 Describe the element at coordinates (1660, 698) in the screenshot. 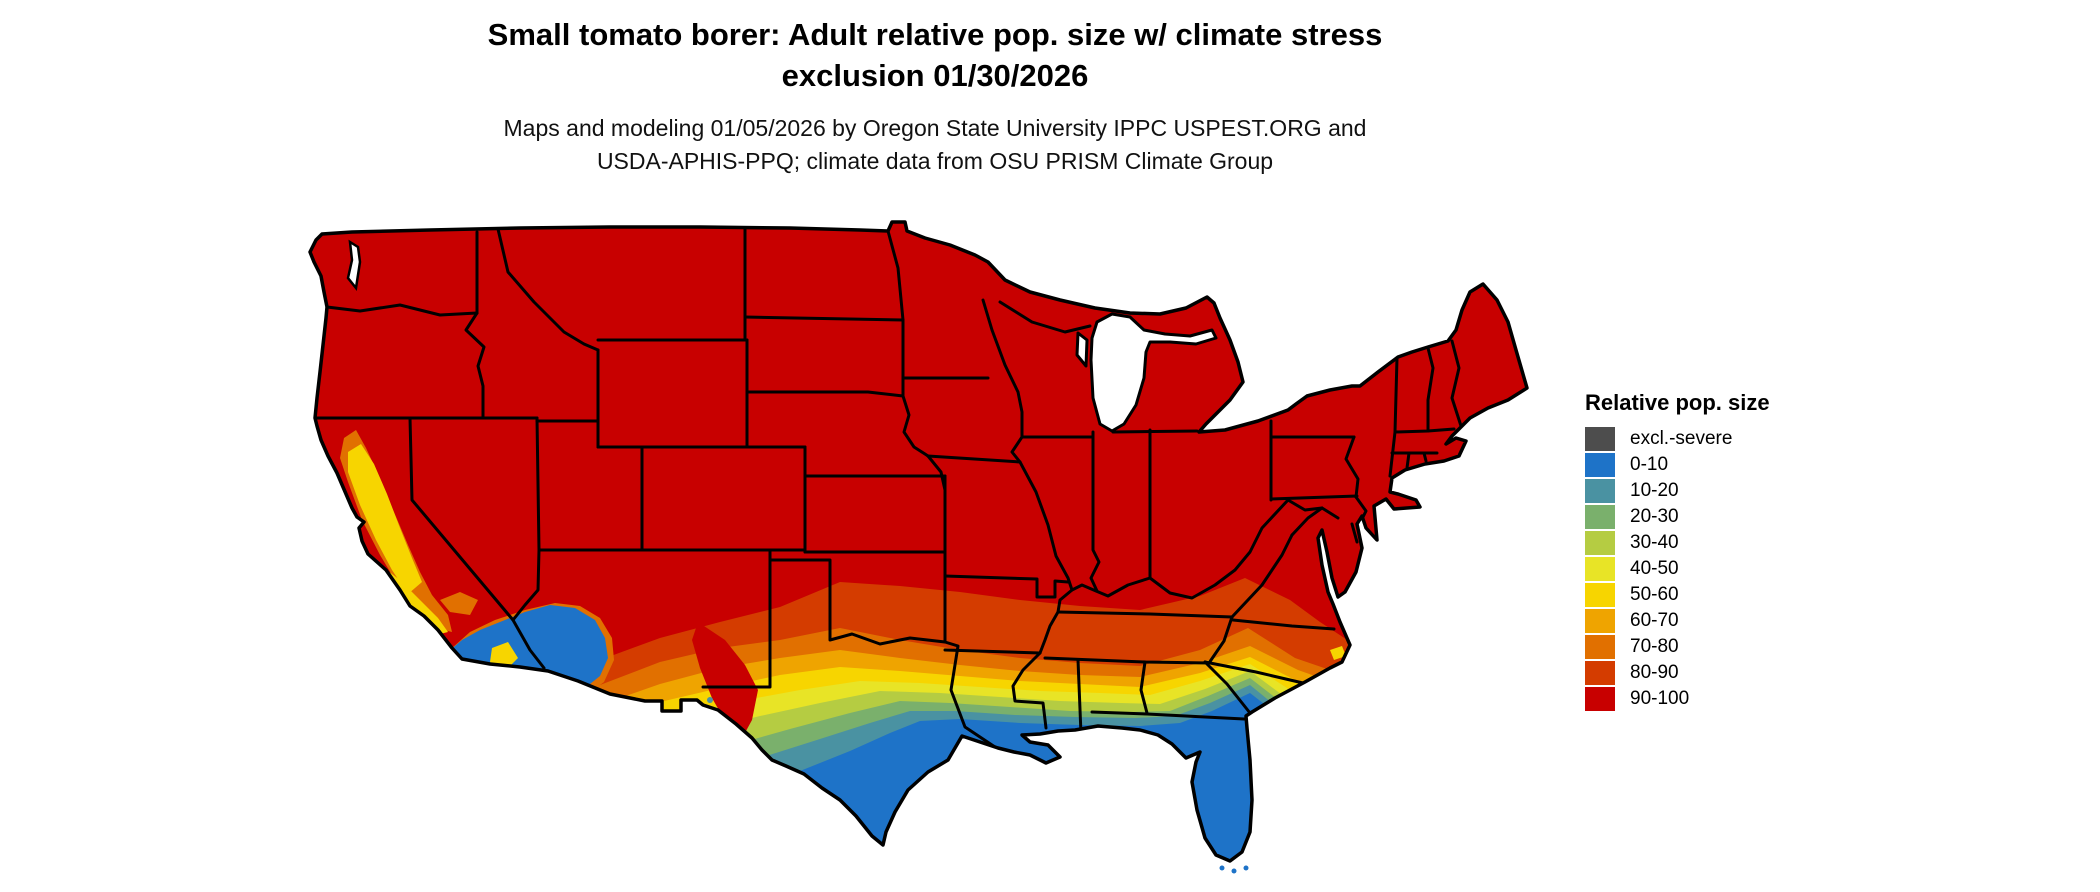

I see `legend-label-90-100: 90-100` at that location.